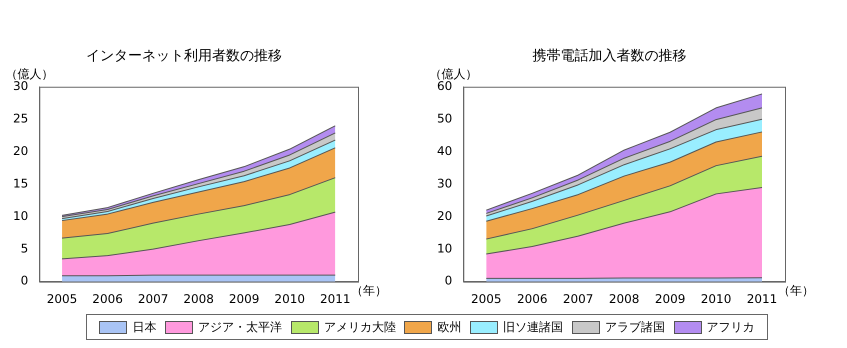 This screenshot has width=847, height=348. Describe the element at coordinates (20, 118) in the screenshot. I see `y-tick-label: 25` at that location.